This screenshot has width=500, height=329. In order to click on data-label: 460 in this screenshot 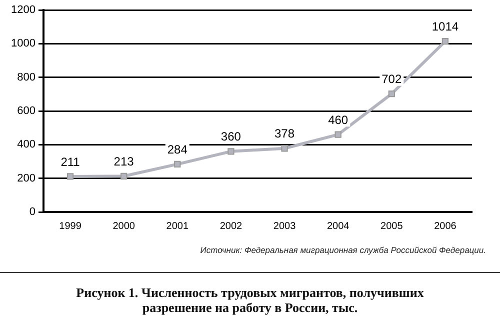, I will do `click(338, 119)`.